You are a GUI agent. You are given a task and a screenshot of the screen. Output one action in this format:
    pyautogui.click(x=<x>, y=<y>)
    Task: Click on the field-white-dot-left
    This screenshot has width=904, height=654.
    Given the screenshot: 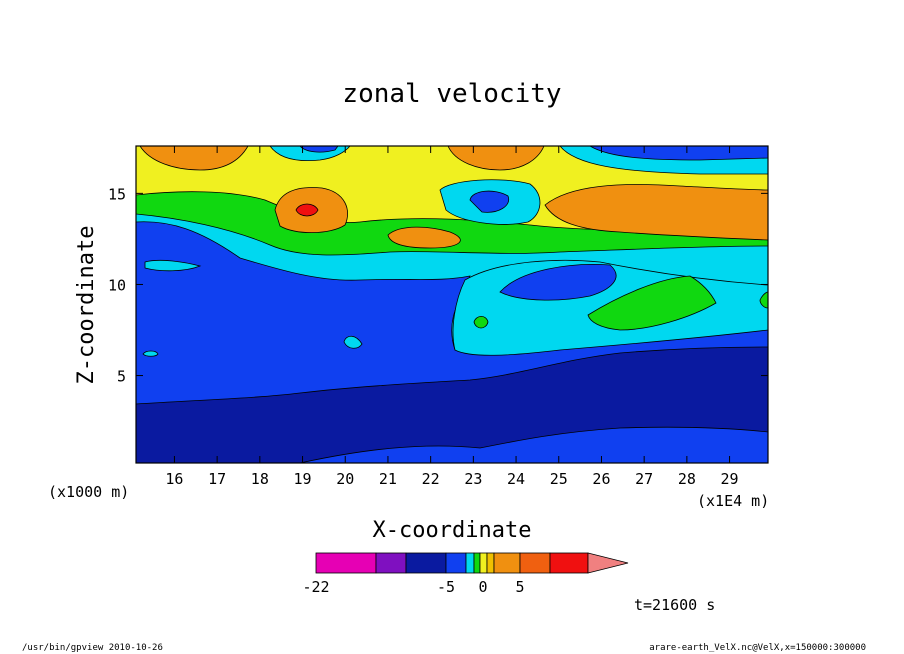 What is the action you would take?
    pyautogui.click(x=150, y=353)
    